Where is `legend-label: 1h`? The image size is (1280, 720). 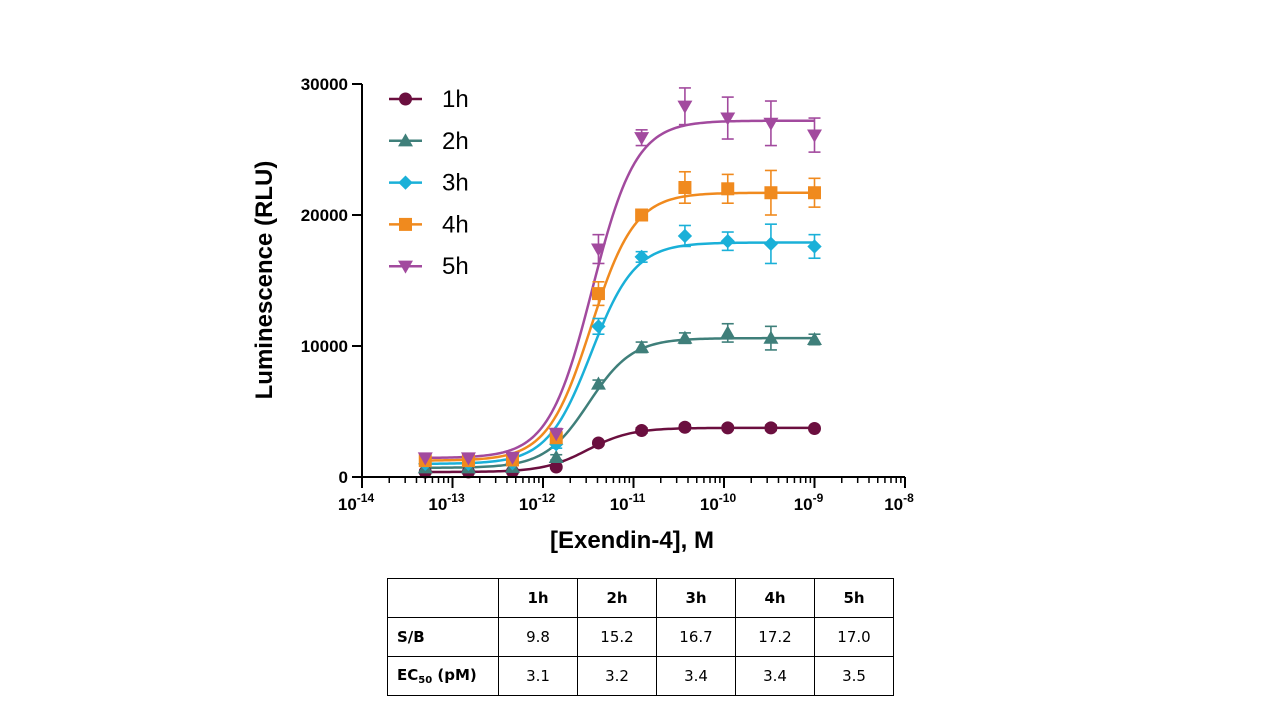 legend-label: 1h is located at coordinates (455, 99).